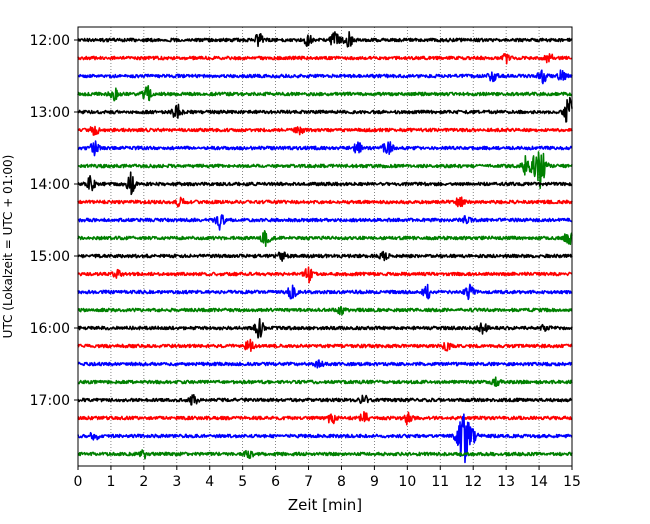  Describe the element at coordinates (54, 221) in the screenshot. I see `y-axis-ticks: 12:00 13:00 14:00 15:00 16:00 17:00` at that location.